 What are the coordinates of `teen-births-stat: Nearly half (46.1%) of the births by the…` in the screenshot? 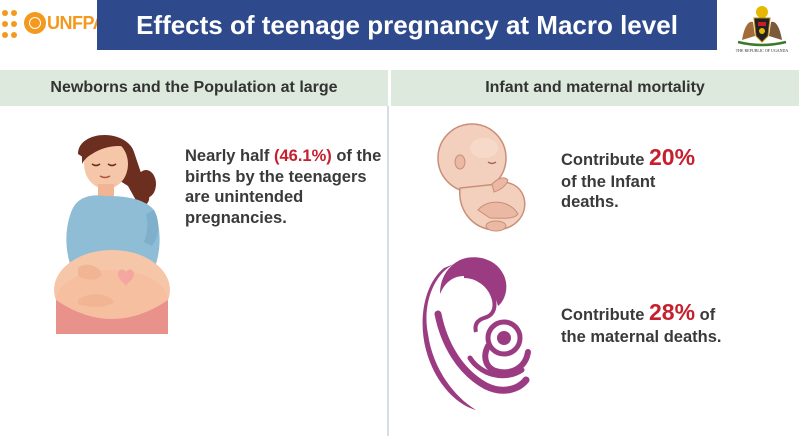 It's located at (285, 187).